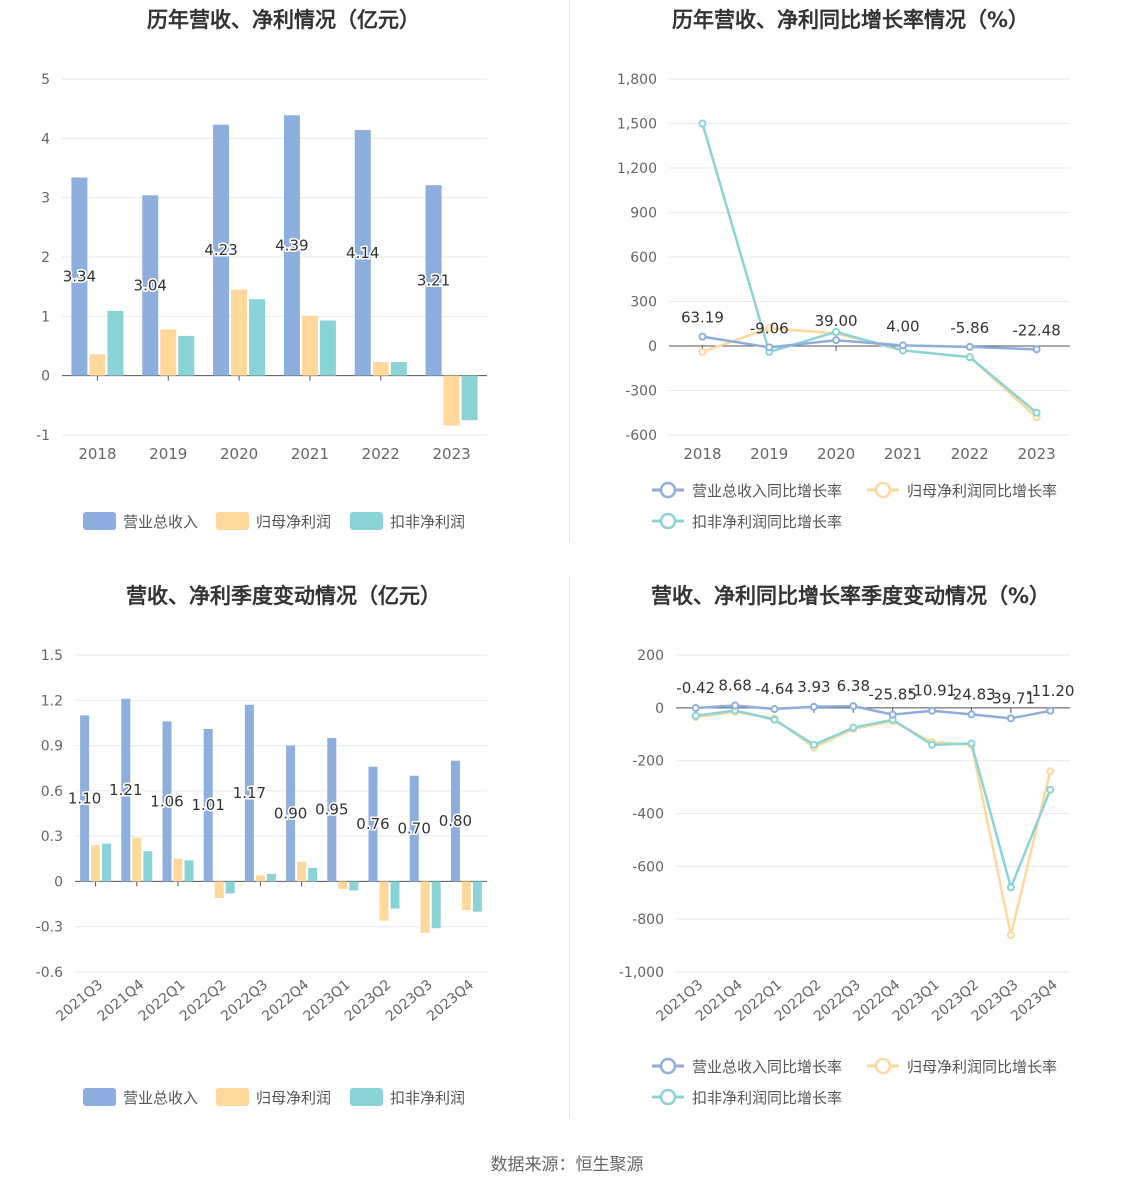 This screenshot has height=1188, width=1134. What do you see at coordinates (45, 80) in the screenshot?
I see `y-tick-label: 5` at bounding box center [45, 80].